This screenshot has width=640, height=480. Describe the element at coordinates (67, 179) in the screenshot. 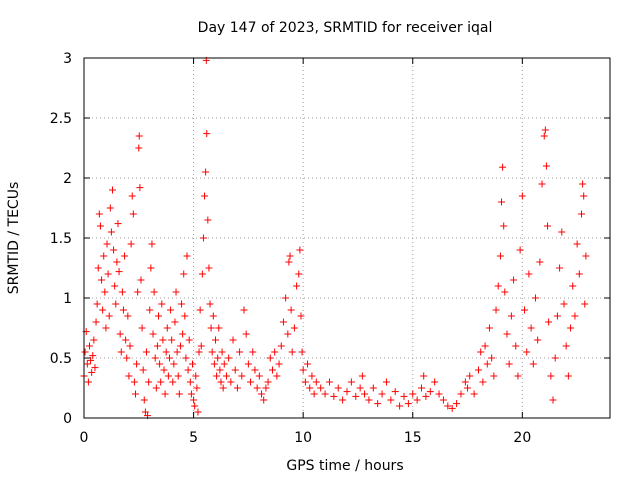

I see `y-tick-label: 2` at that location.